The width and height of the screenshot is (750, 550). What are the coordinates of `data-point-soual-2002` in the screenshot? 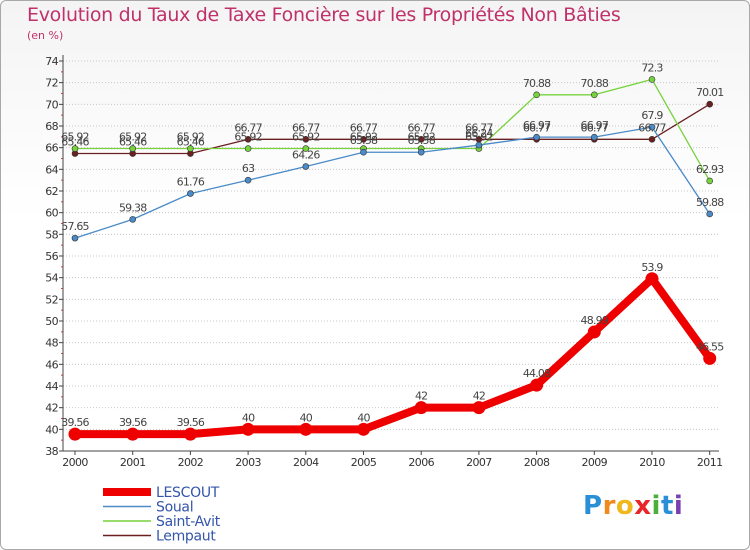 It's located at (190, 193).